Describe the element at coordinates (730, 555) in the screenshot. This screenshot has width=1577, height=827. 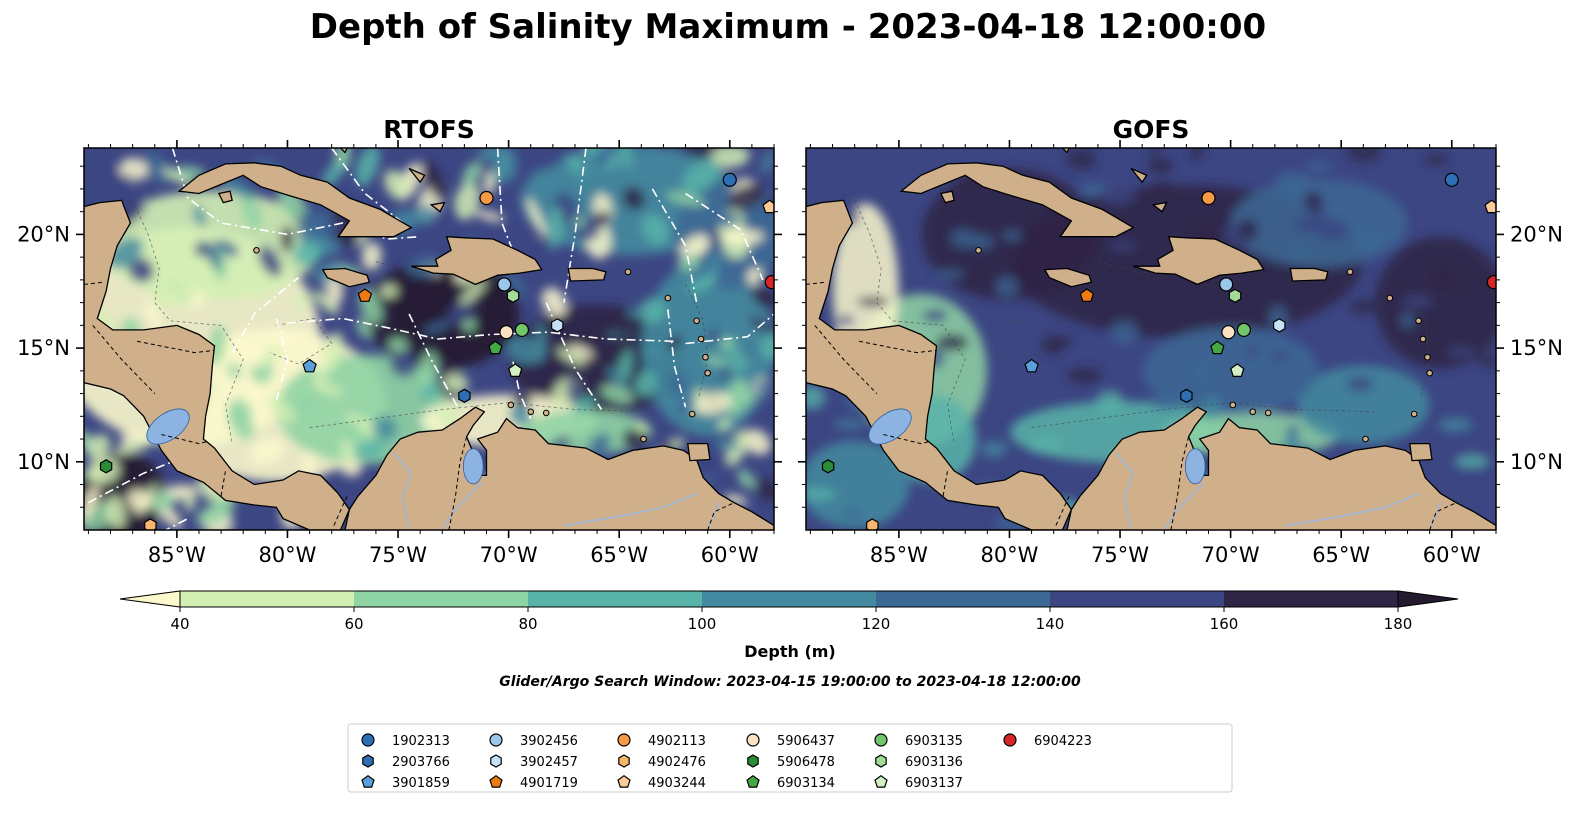
I see `lon-tick-label: 60°W` at that location.